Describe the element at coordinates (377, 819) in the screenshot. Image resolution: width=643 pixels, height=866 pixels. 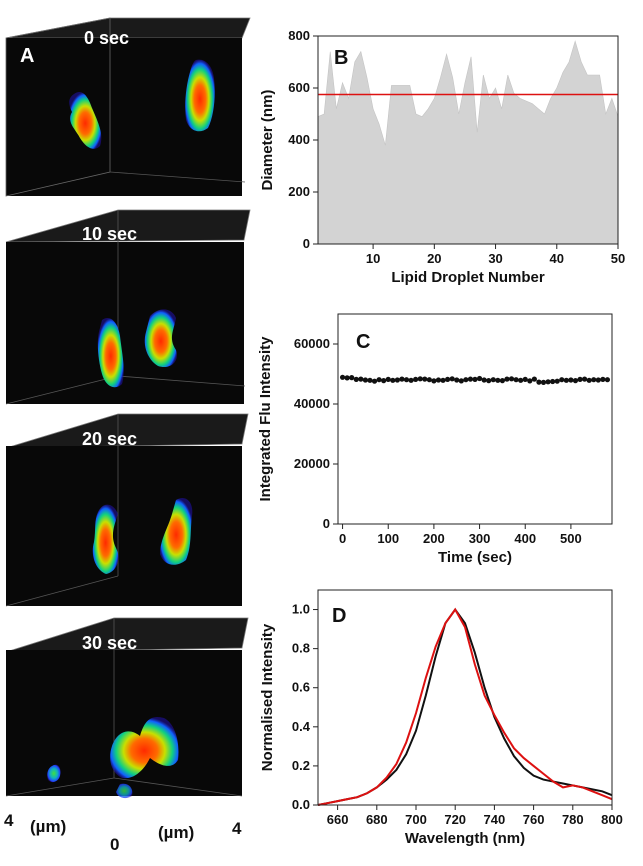
I see `x-tick-label: 680` at that location.